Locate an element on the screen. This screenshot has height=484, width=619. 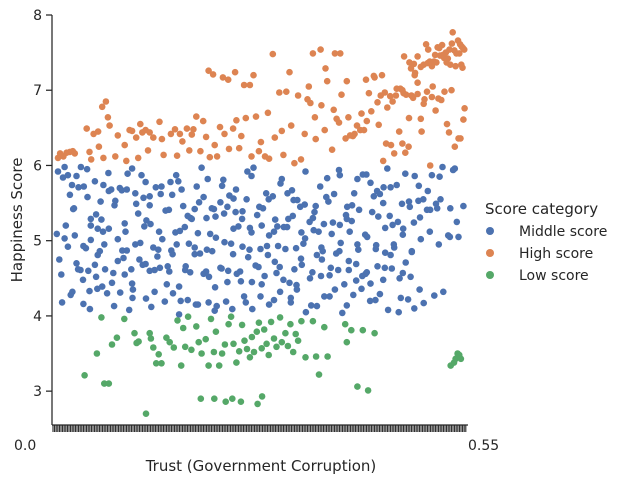
x-tick-label-last: 0.55 is located at coordinates (483, 446).